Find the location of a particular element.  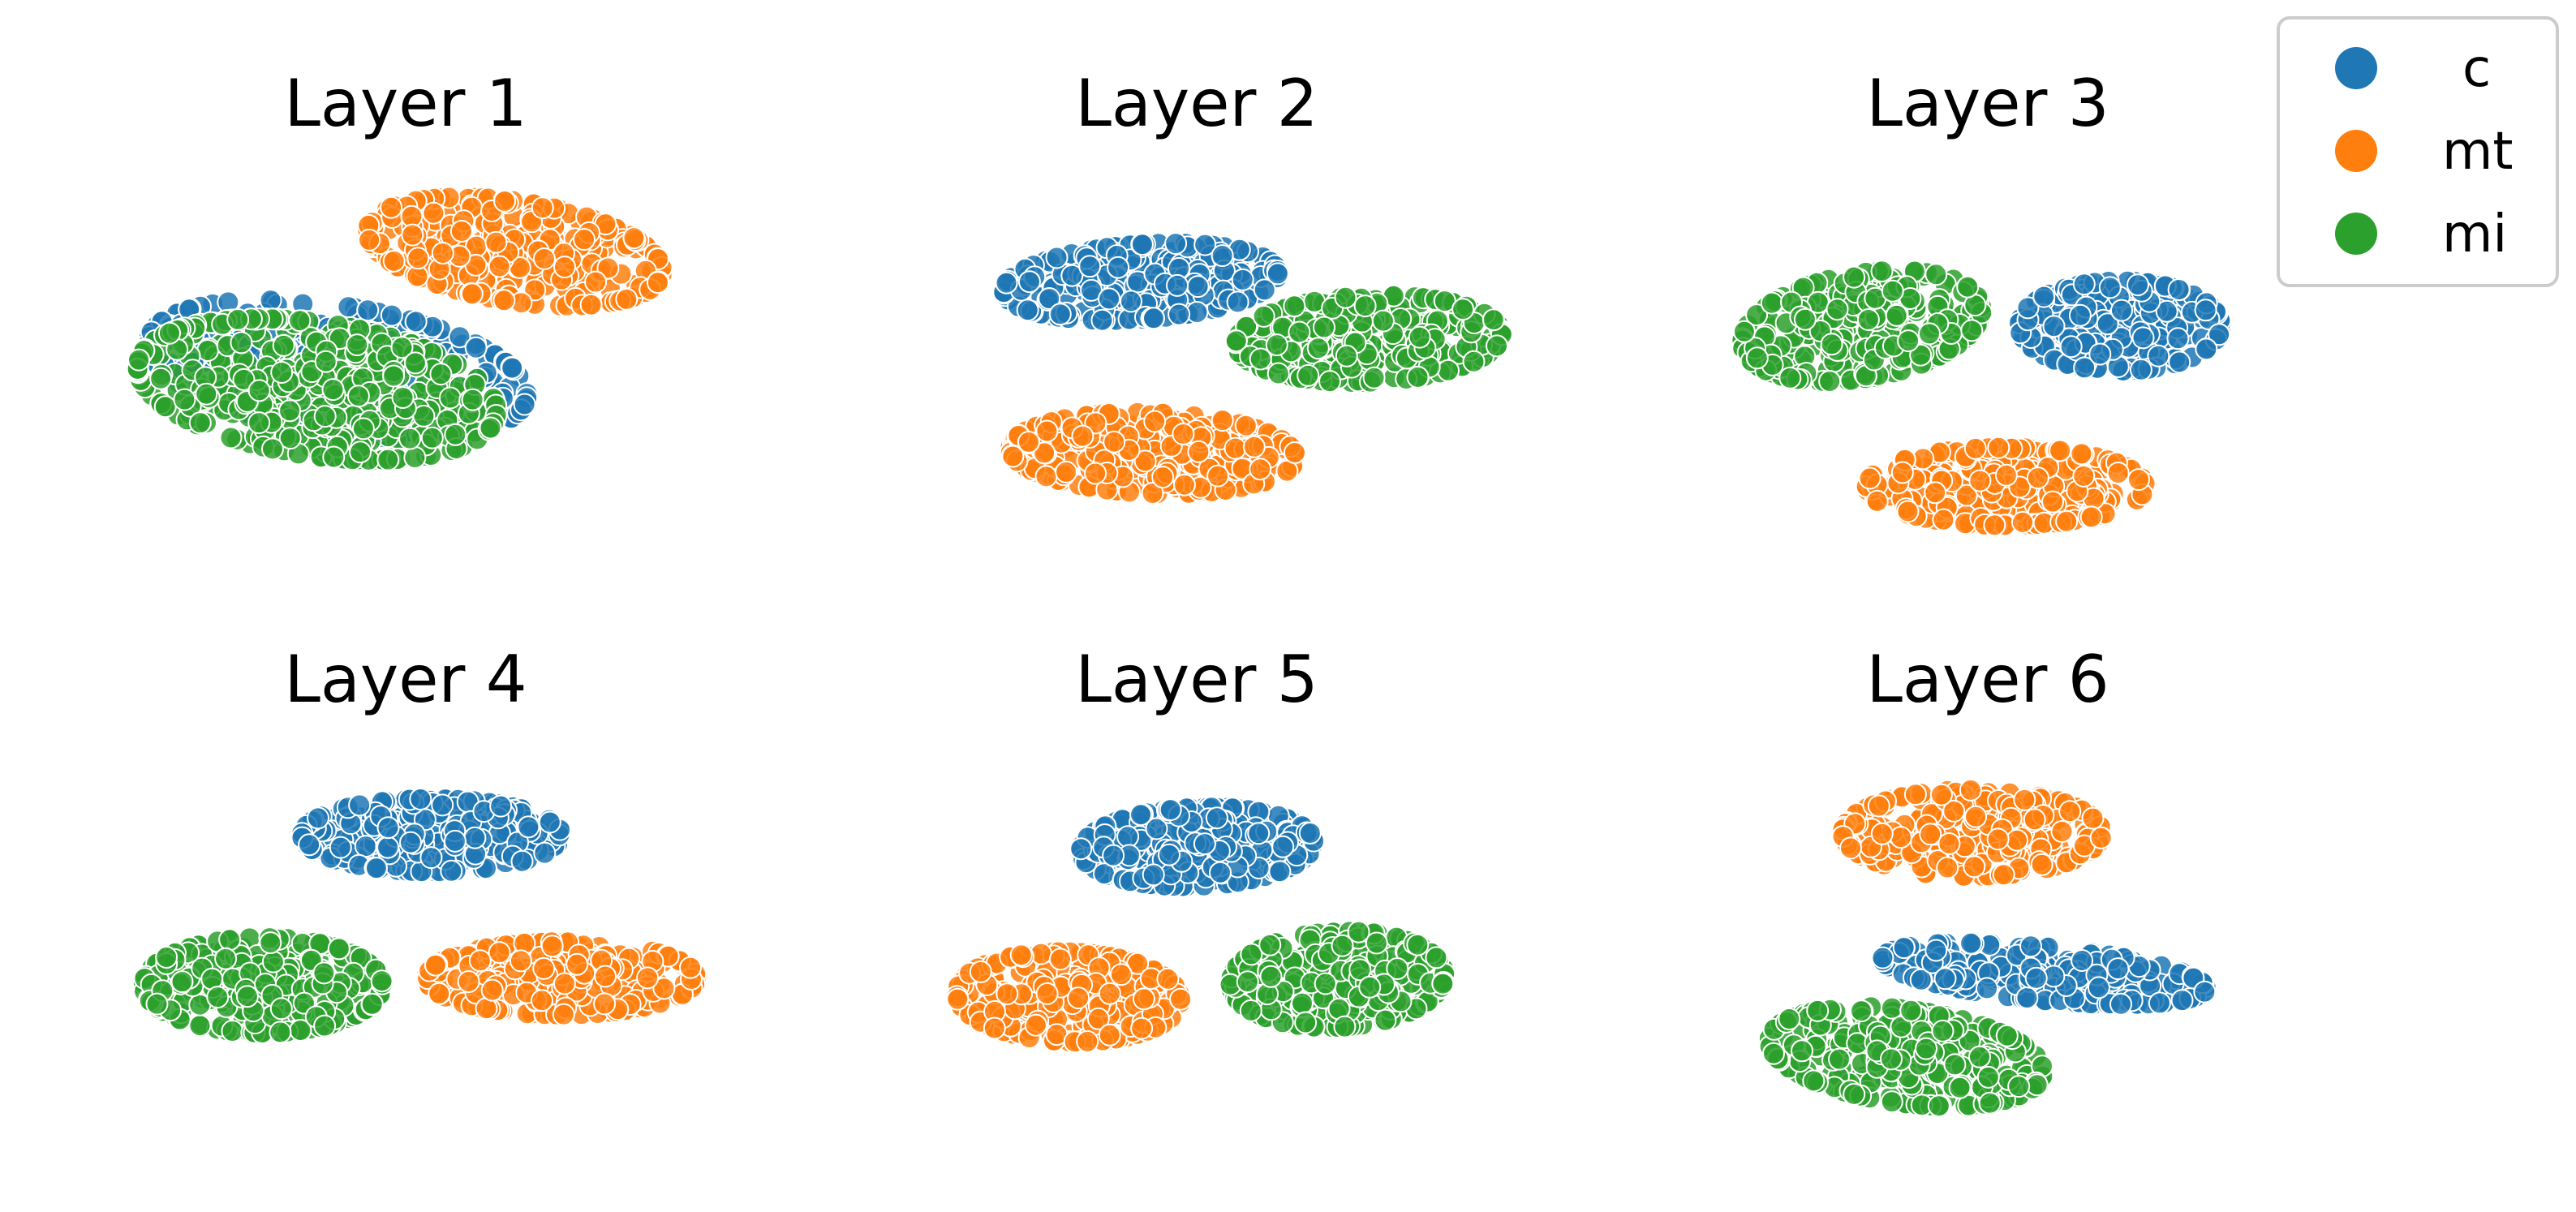

panel-title: Layer 5 is located at coordinates (1196, 679).